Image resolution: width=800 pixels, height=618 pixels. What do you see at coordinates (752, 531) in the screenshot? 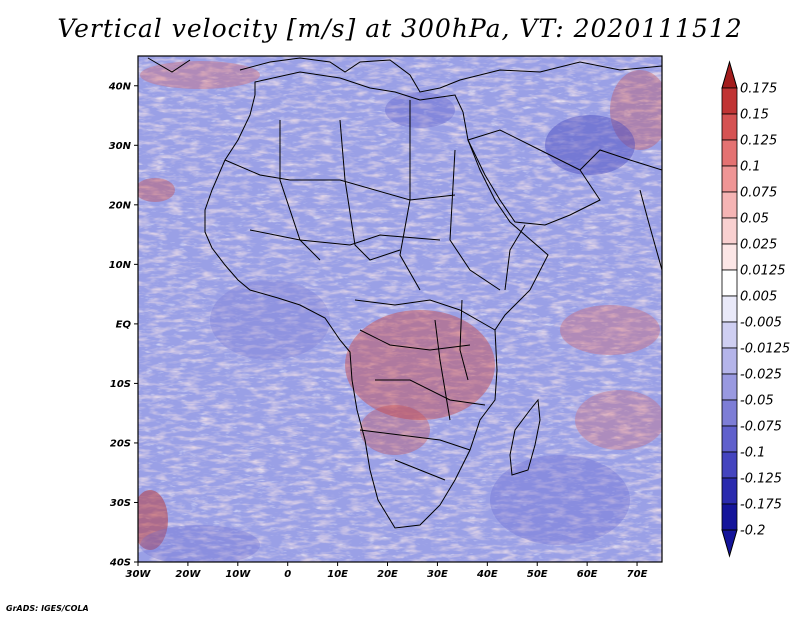
I see `colorbar-label: -0.2` at bounding box center [752, 531].